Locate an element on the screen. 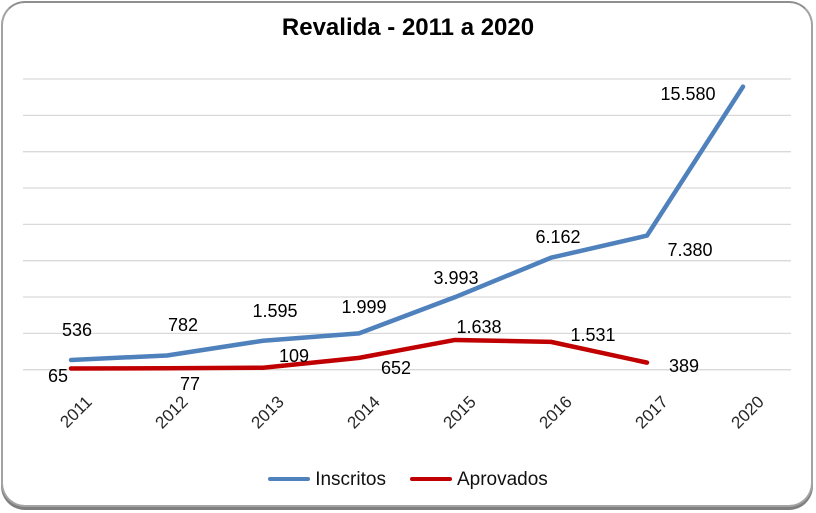 Image resolution: width=816 pixels, height=513 pixels. series-line-aprovados is located at coordinates (359, 354).